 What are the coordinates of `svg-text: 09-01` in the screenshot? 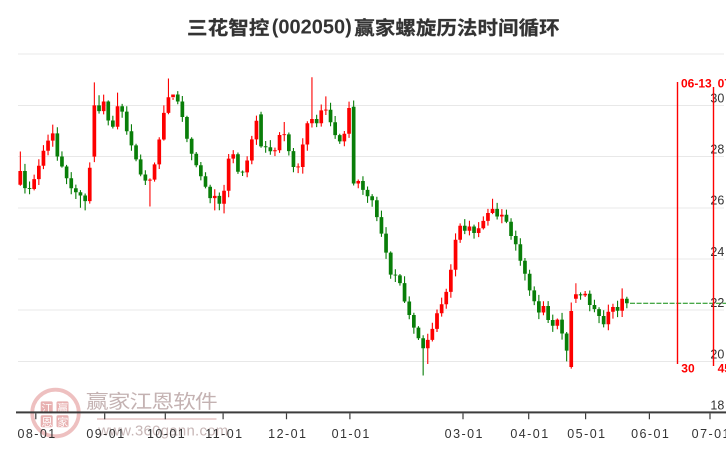 It's located at (105, 434).